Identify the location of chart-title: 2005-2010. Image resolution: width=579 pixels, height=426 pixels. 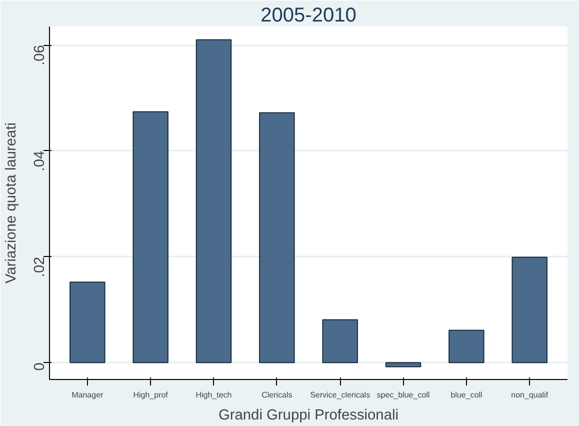
(308, 15).